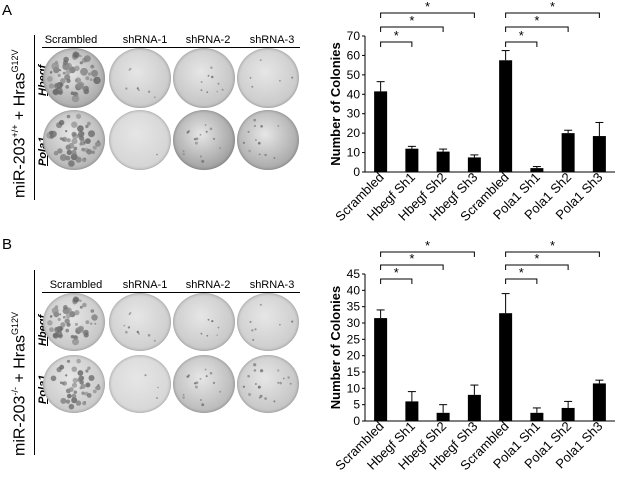 The width and height of the screenshot is (617, 484). What do you see at coordinates (354, 36) in the screenshot?
I see `y-tick-label: 70` at bounding box center [354, 36].